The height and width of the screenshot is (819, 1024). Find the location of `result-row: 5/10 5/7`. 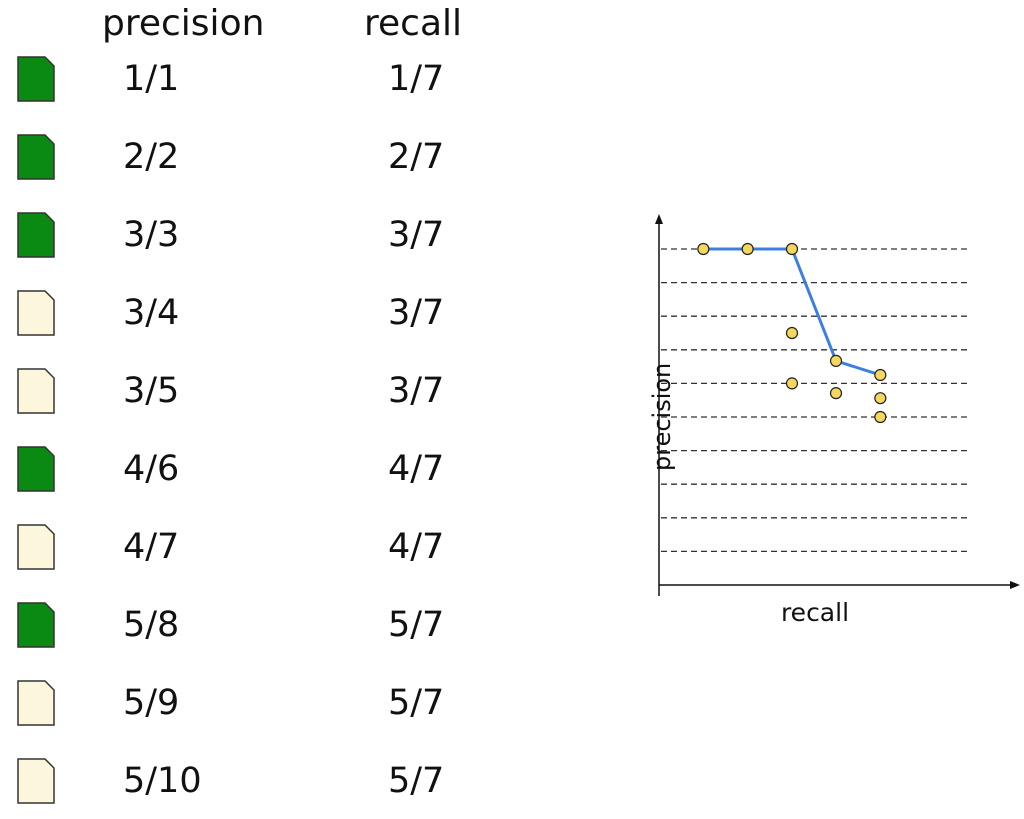

result-row: 5/10 5/7 is located at coordinates (260, 781).